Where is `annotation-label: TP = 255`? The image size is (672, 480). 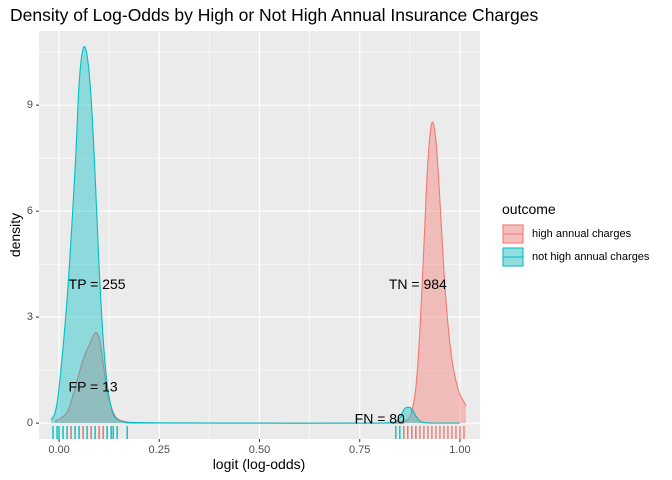 annotation-label: TP = 255 is located at coordinates (97, 284).